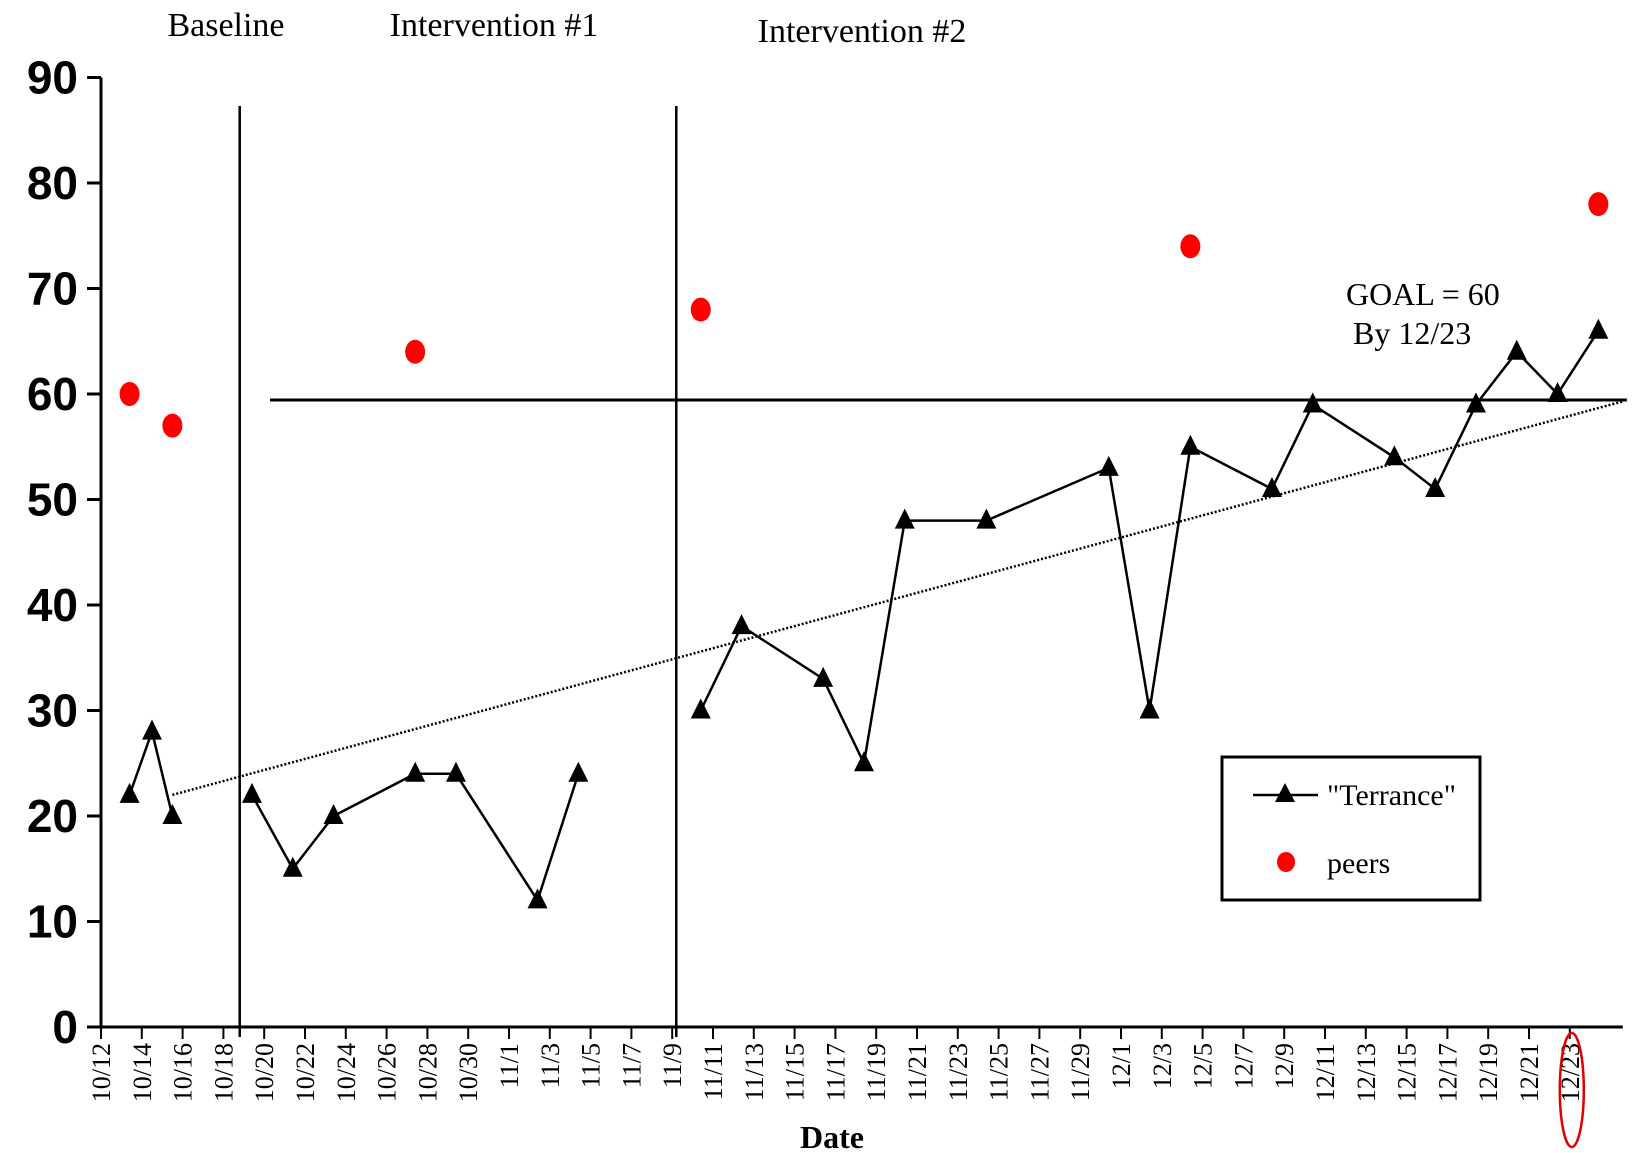  Describe the element at coordinates (672, 1065) in the screenshot. I see `x-tick-label: 11/9` at that location.